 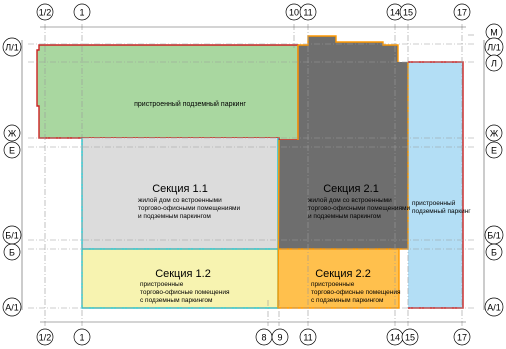 What do you see at coordinates (176, 300) in the screenshot?
I see `section-1-2-line3: с подземным паркингом` at bounding box center [176, 300].